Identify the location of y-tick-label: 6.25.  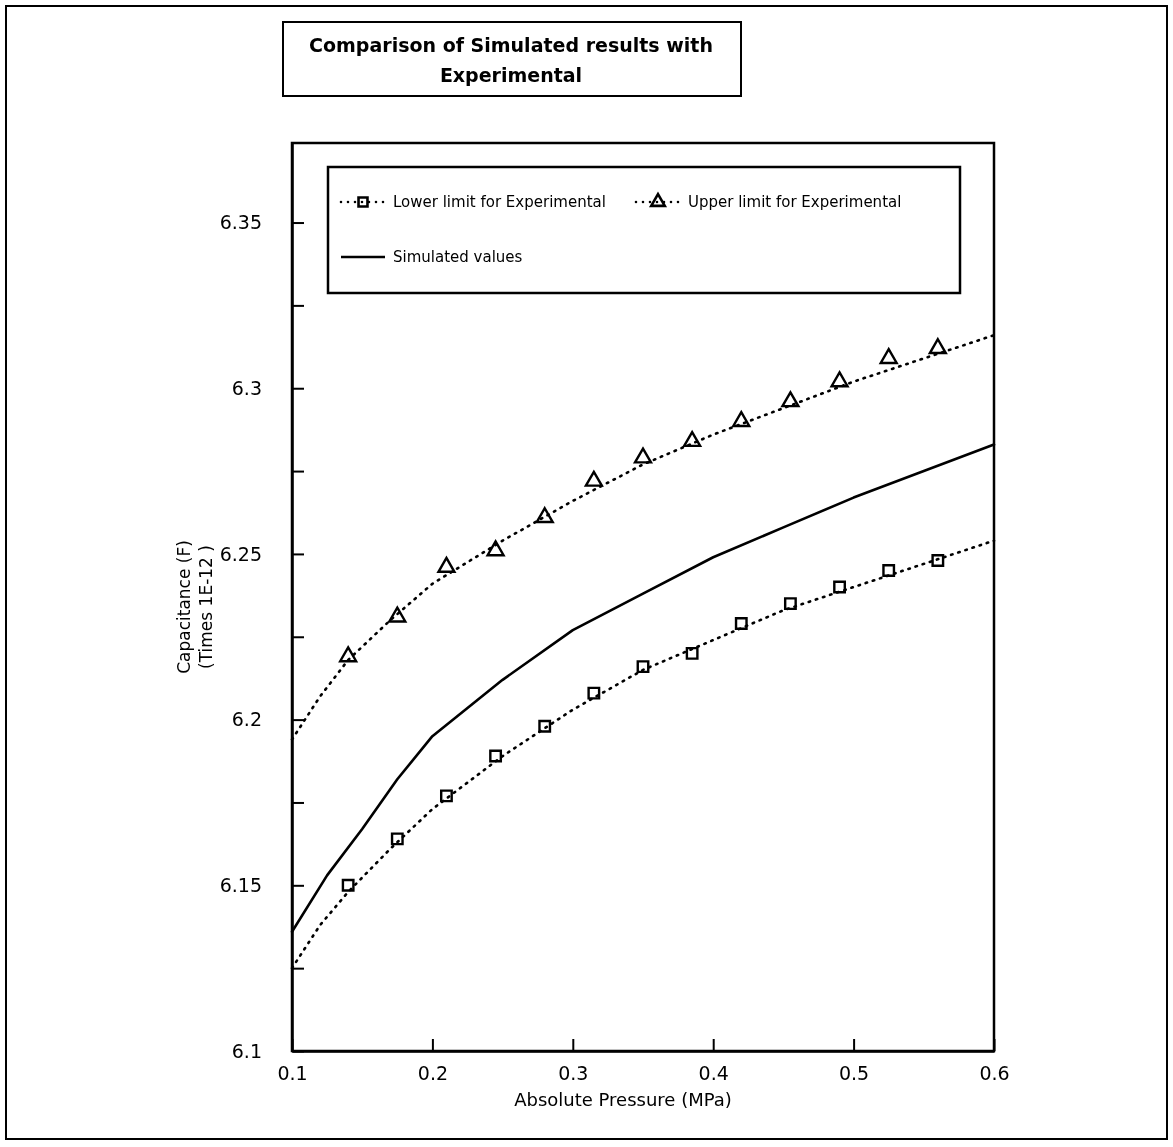
(240, 553).